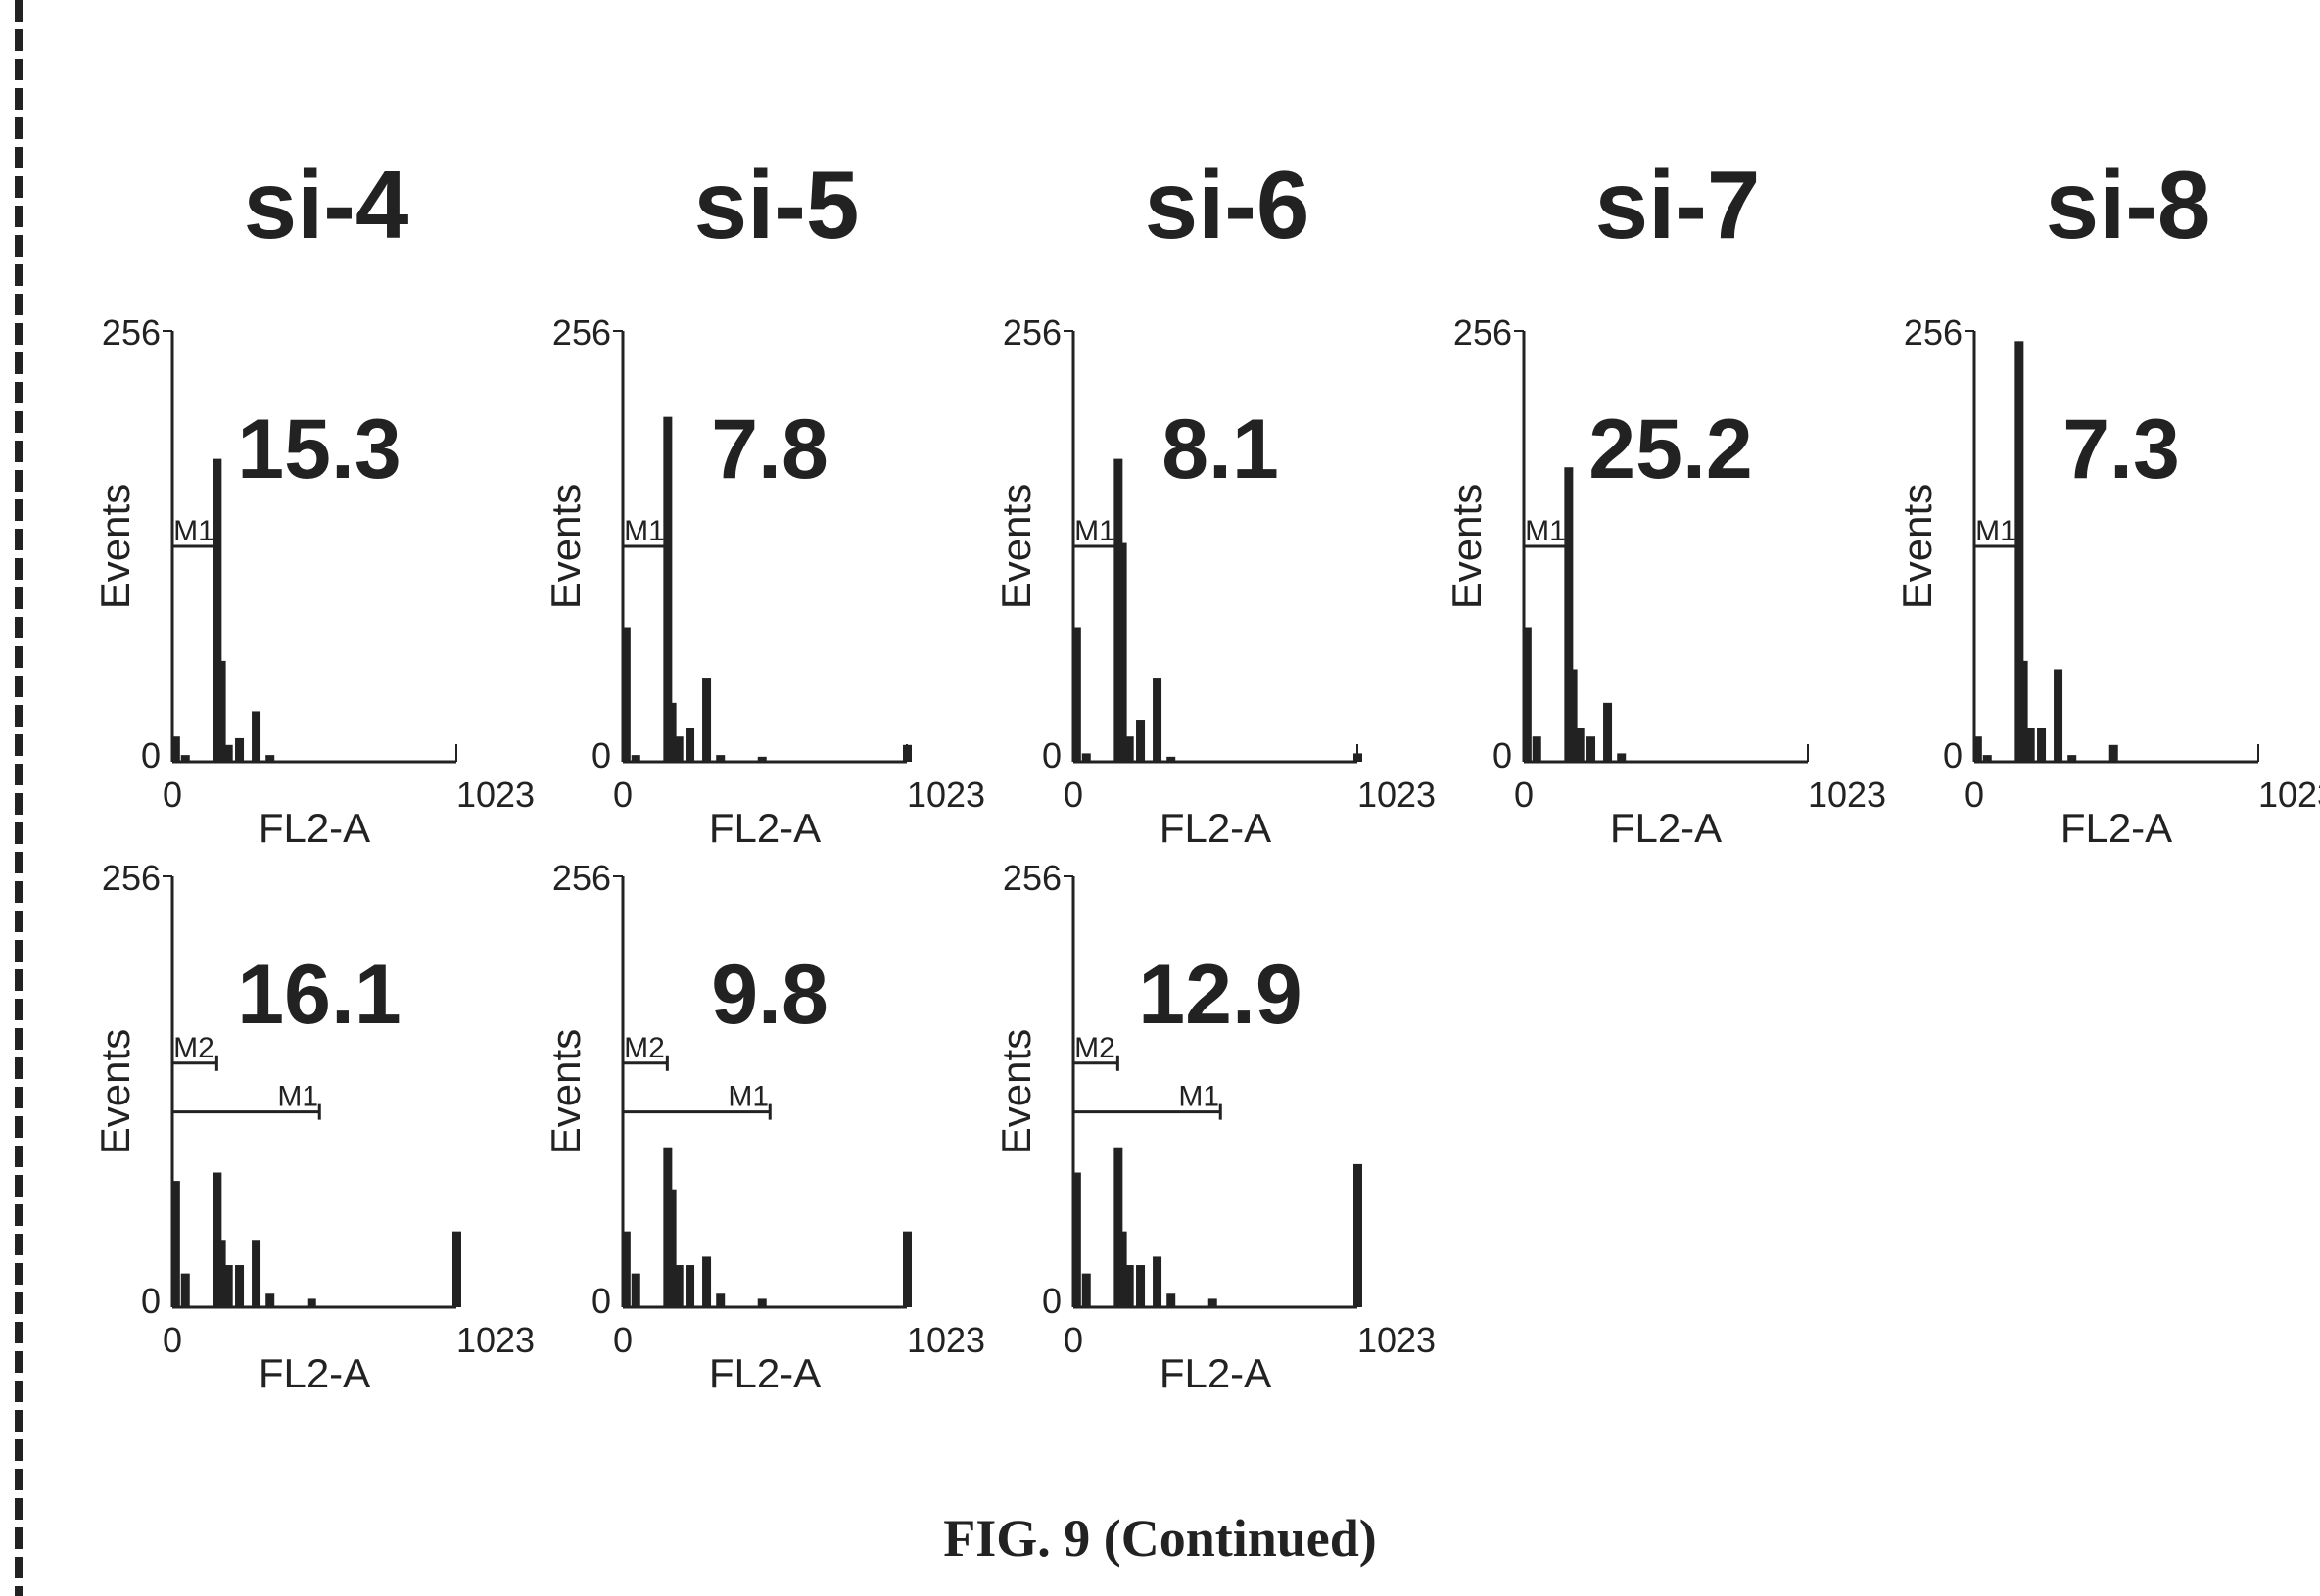  I want to click on figure-caption: FIG. 9 (Continued), so click(1160, 1538).